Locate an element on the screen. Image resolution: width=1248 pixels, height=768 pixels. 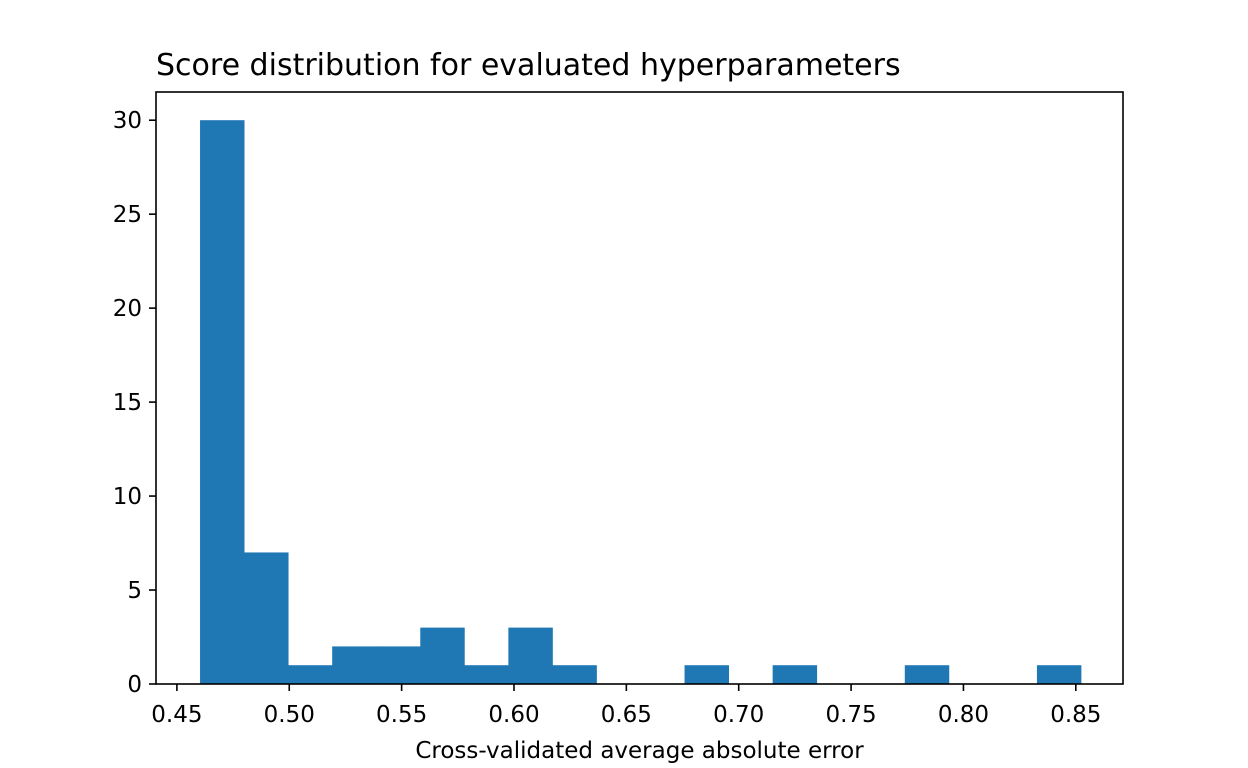
x-tick-label: 0.65 is located at coordinates (626, 715).